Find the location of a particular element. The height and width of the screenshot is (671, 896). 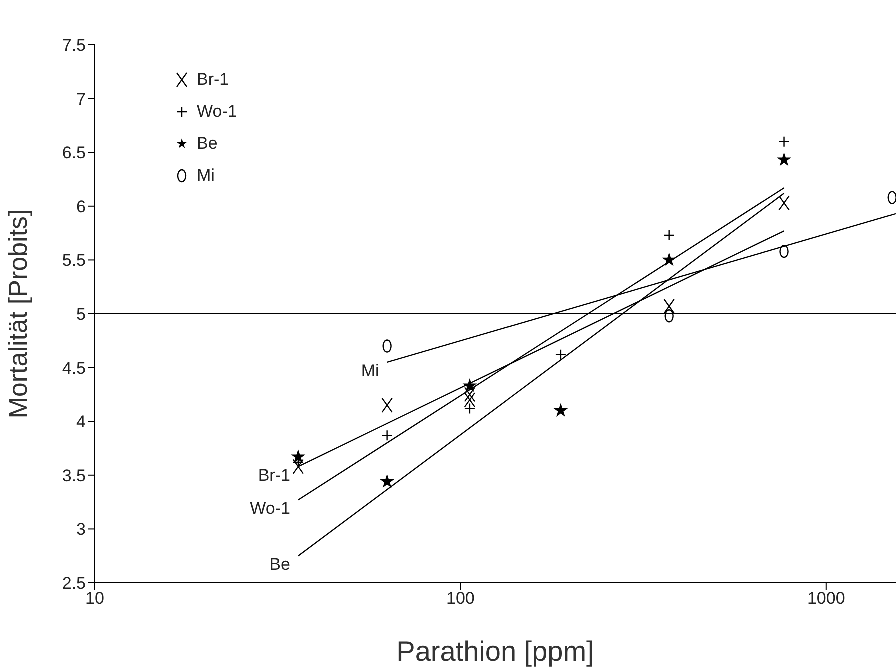

y-tick-label: 3.5 is located at coordinates (74, 476).